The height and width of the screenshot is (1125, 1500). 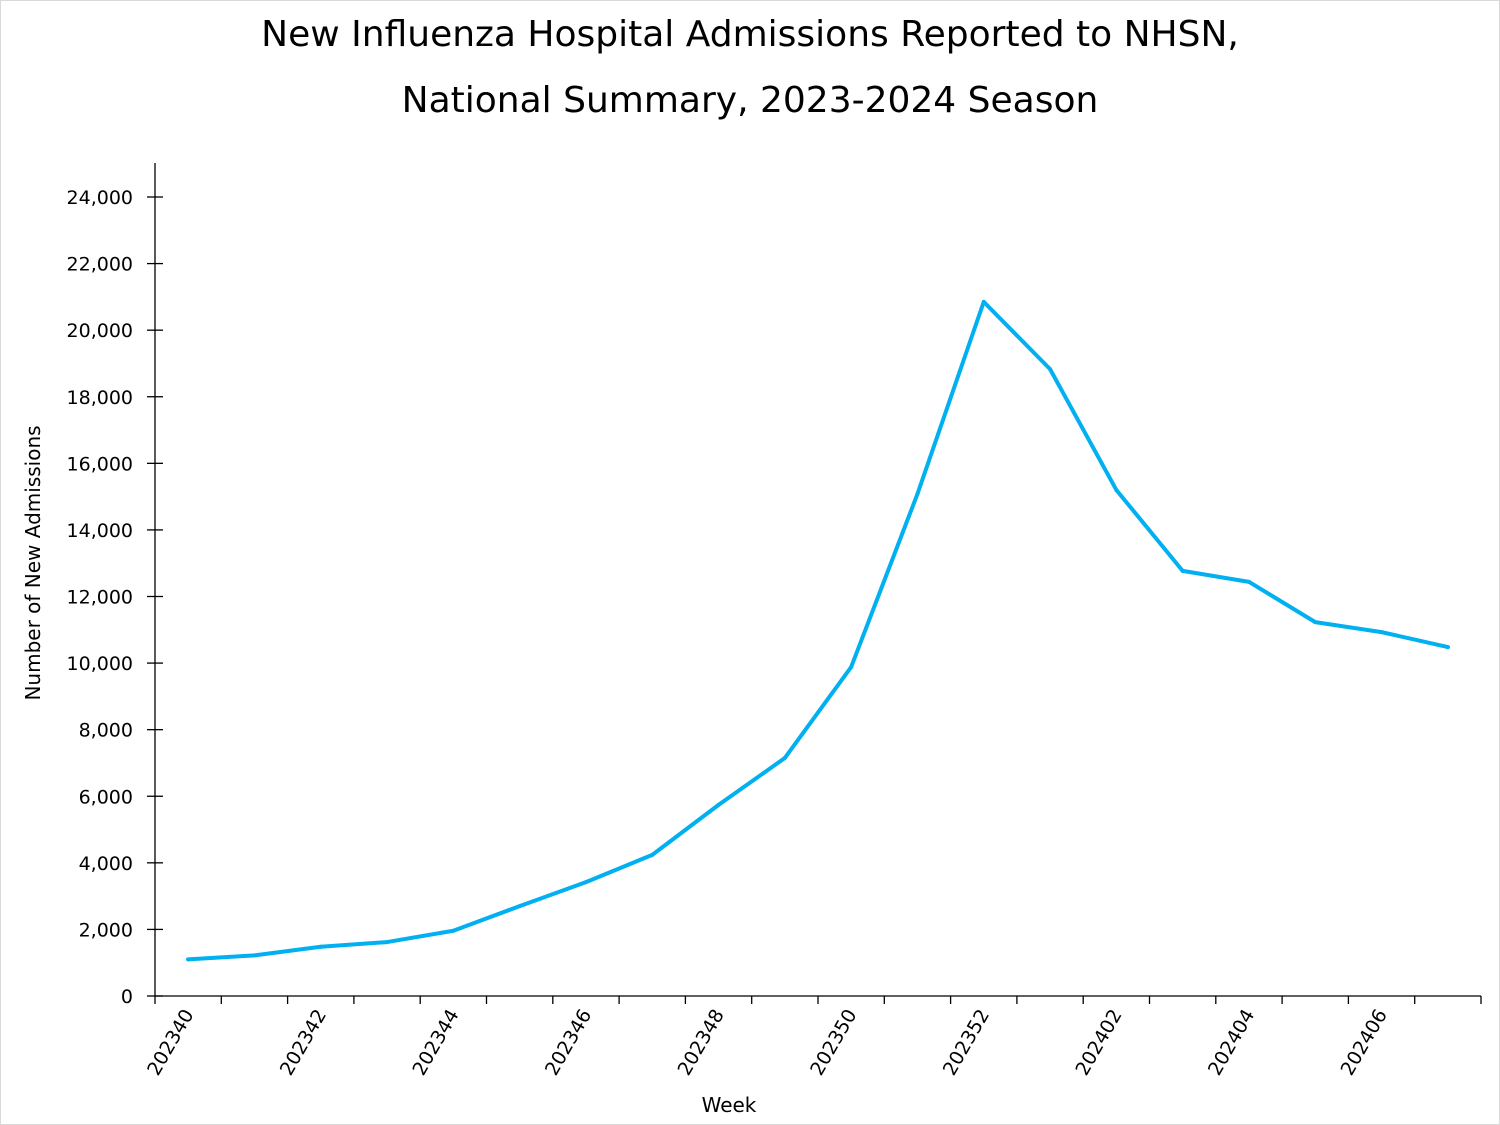 I want to click on x-tick-label: 202402, so click(x=1098, y=1043).